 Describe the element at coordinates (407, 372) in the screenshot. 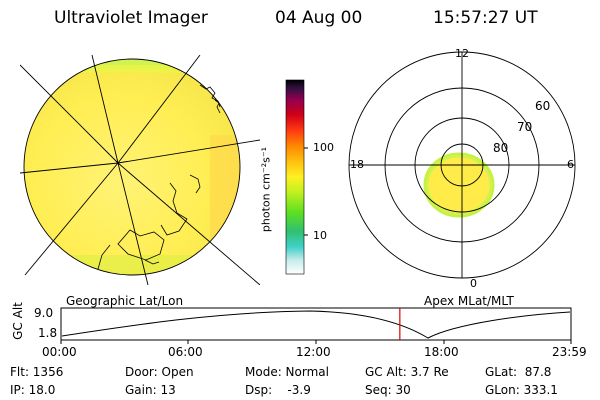

I see `status-gc-alt: GC Alt: 3.7 Re` at that location.